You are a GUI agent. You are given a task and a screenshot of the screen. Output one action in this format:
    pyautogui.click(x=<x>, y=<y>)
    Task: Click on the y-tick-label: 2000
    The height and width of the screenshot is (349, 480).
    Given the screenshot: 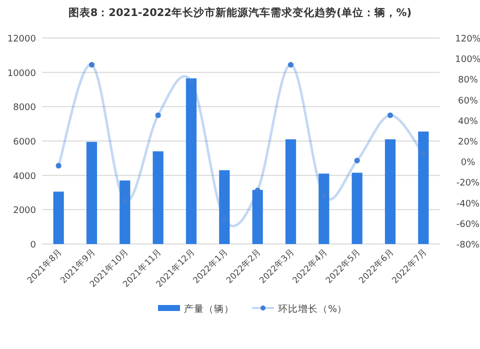 What is the action you would take?
    pyautogui.click(x=24, y=211)
    